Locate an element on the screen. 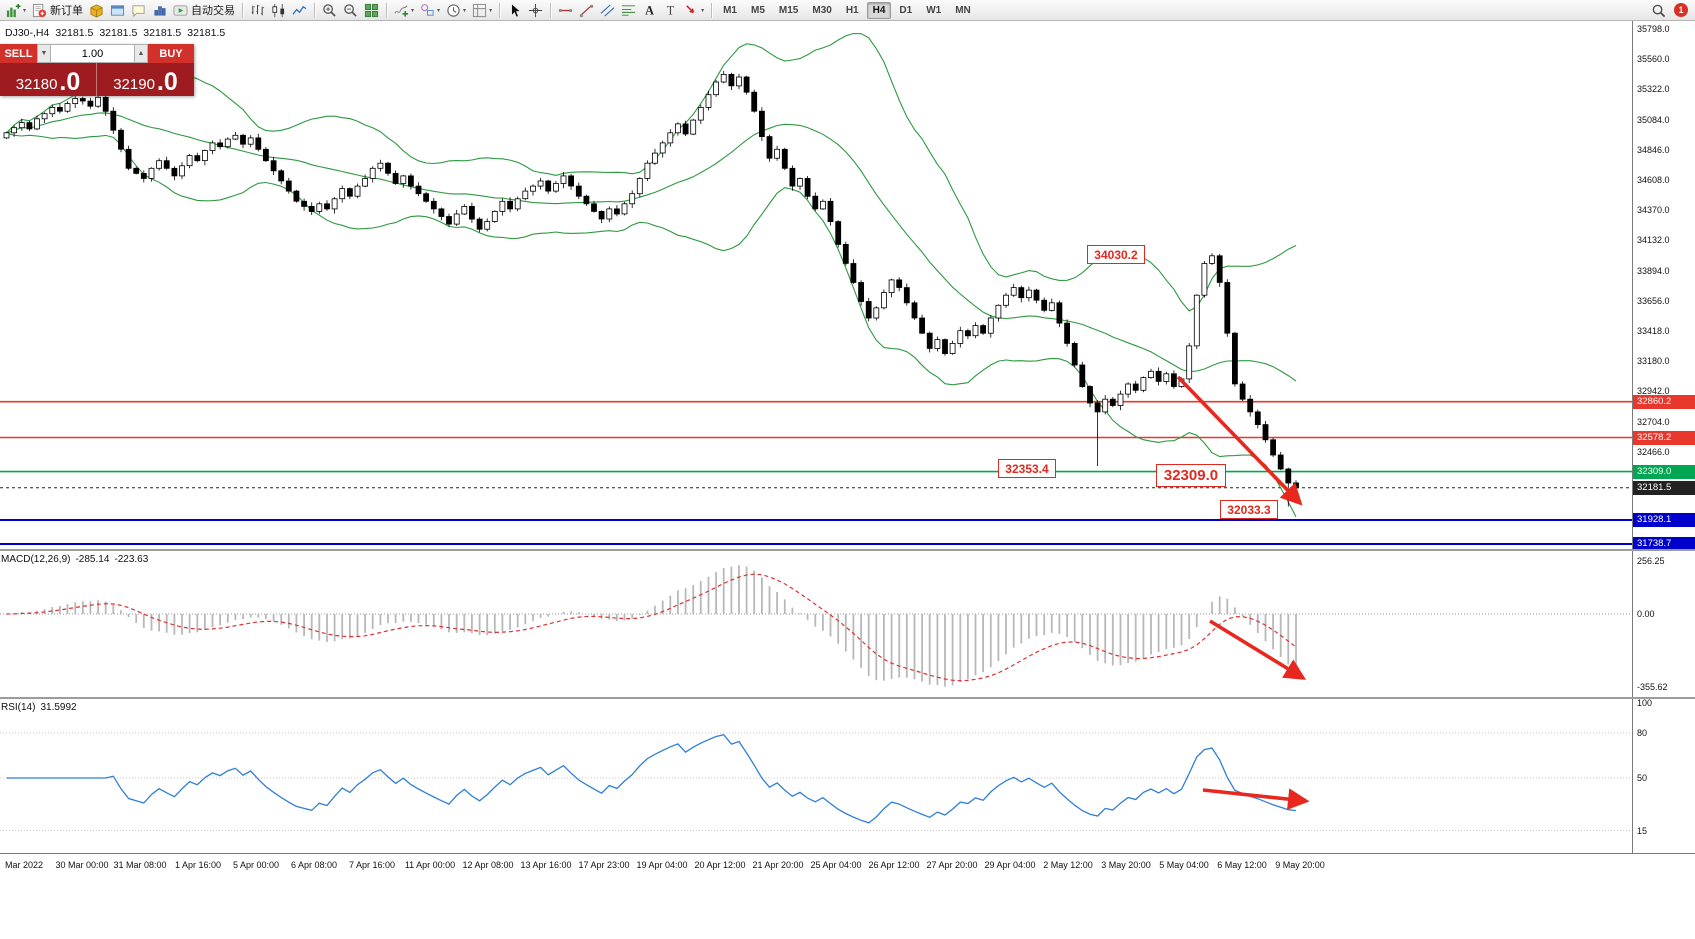 The height and width of the screenshot is (939, 1695). zoom-out-icon is located at coordinates (350, 10).